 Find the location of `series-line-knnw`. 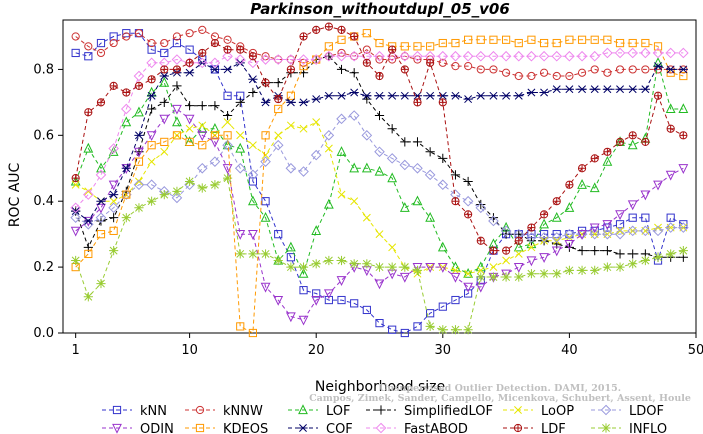

series-line-knnw is located at coordinates (379, 53).